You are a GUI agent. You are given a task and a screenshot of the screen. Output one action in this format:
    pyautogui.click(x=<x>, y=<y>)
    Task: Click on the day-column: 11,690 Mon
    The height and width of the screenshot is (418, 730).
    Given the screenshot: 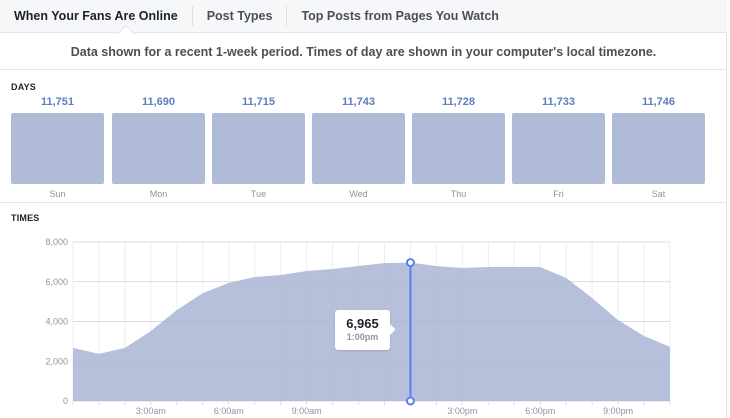 What is the action you would take?
    pyautogui.click(x=158, y=147)
    